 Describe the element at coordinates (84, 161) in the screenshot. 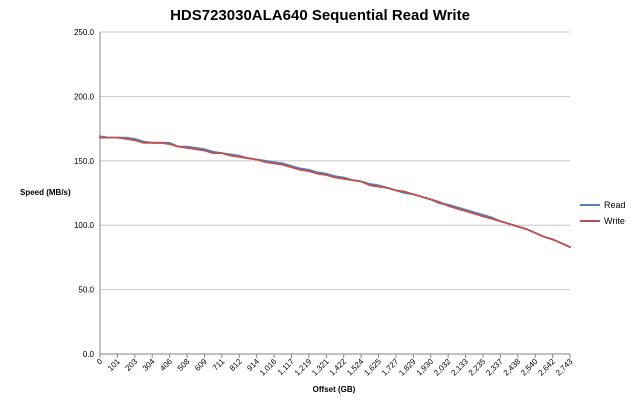

I see `y-tick-label: 150.0` at that location.